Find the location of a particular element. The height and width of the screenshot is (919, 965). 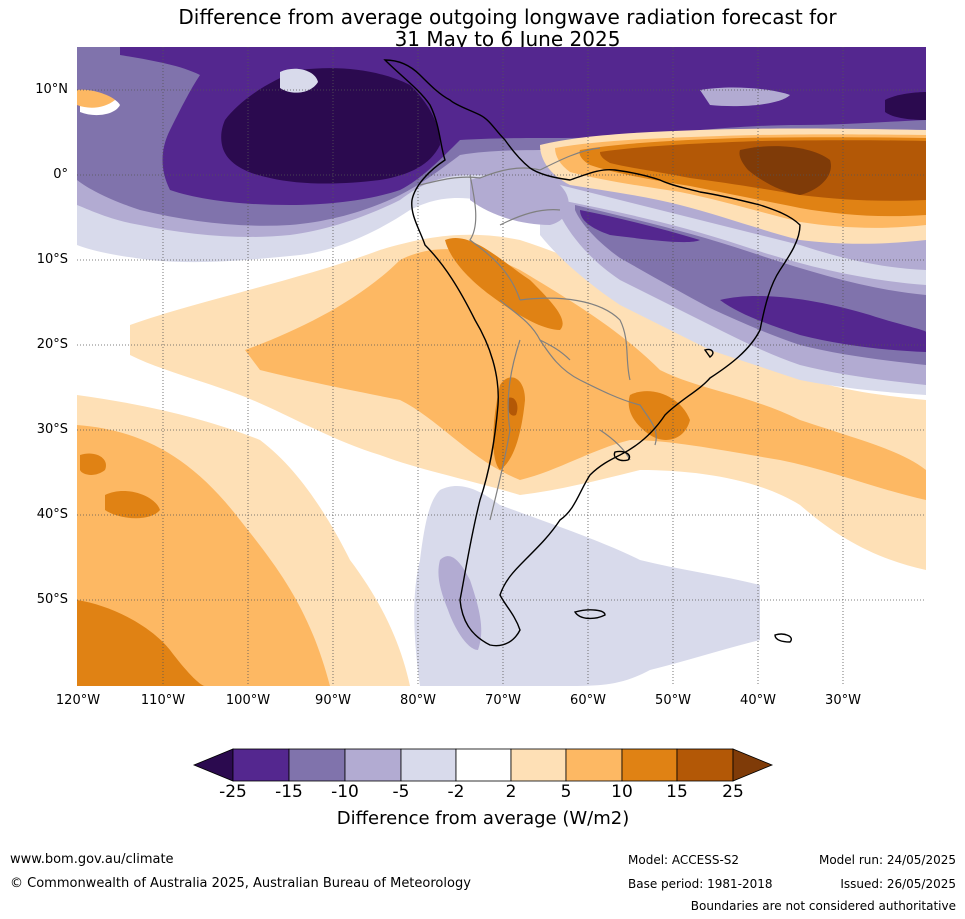

eastern-pacific-darkest-purple is located at coordinates (330, 126).